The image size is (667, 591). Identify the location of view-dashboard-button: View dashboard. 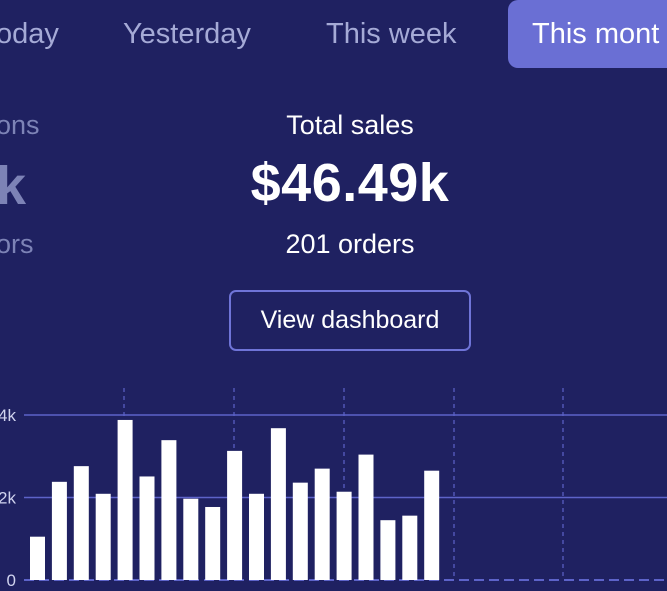
(350, 320).